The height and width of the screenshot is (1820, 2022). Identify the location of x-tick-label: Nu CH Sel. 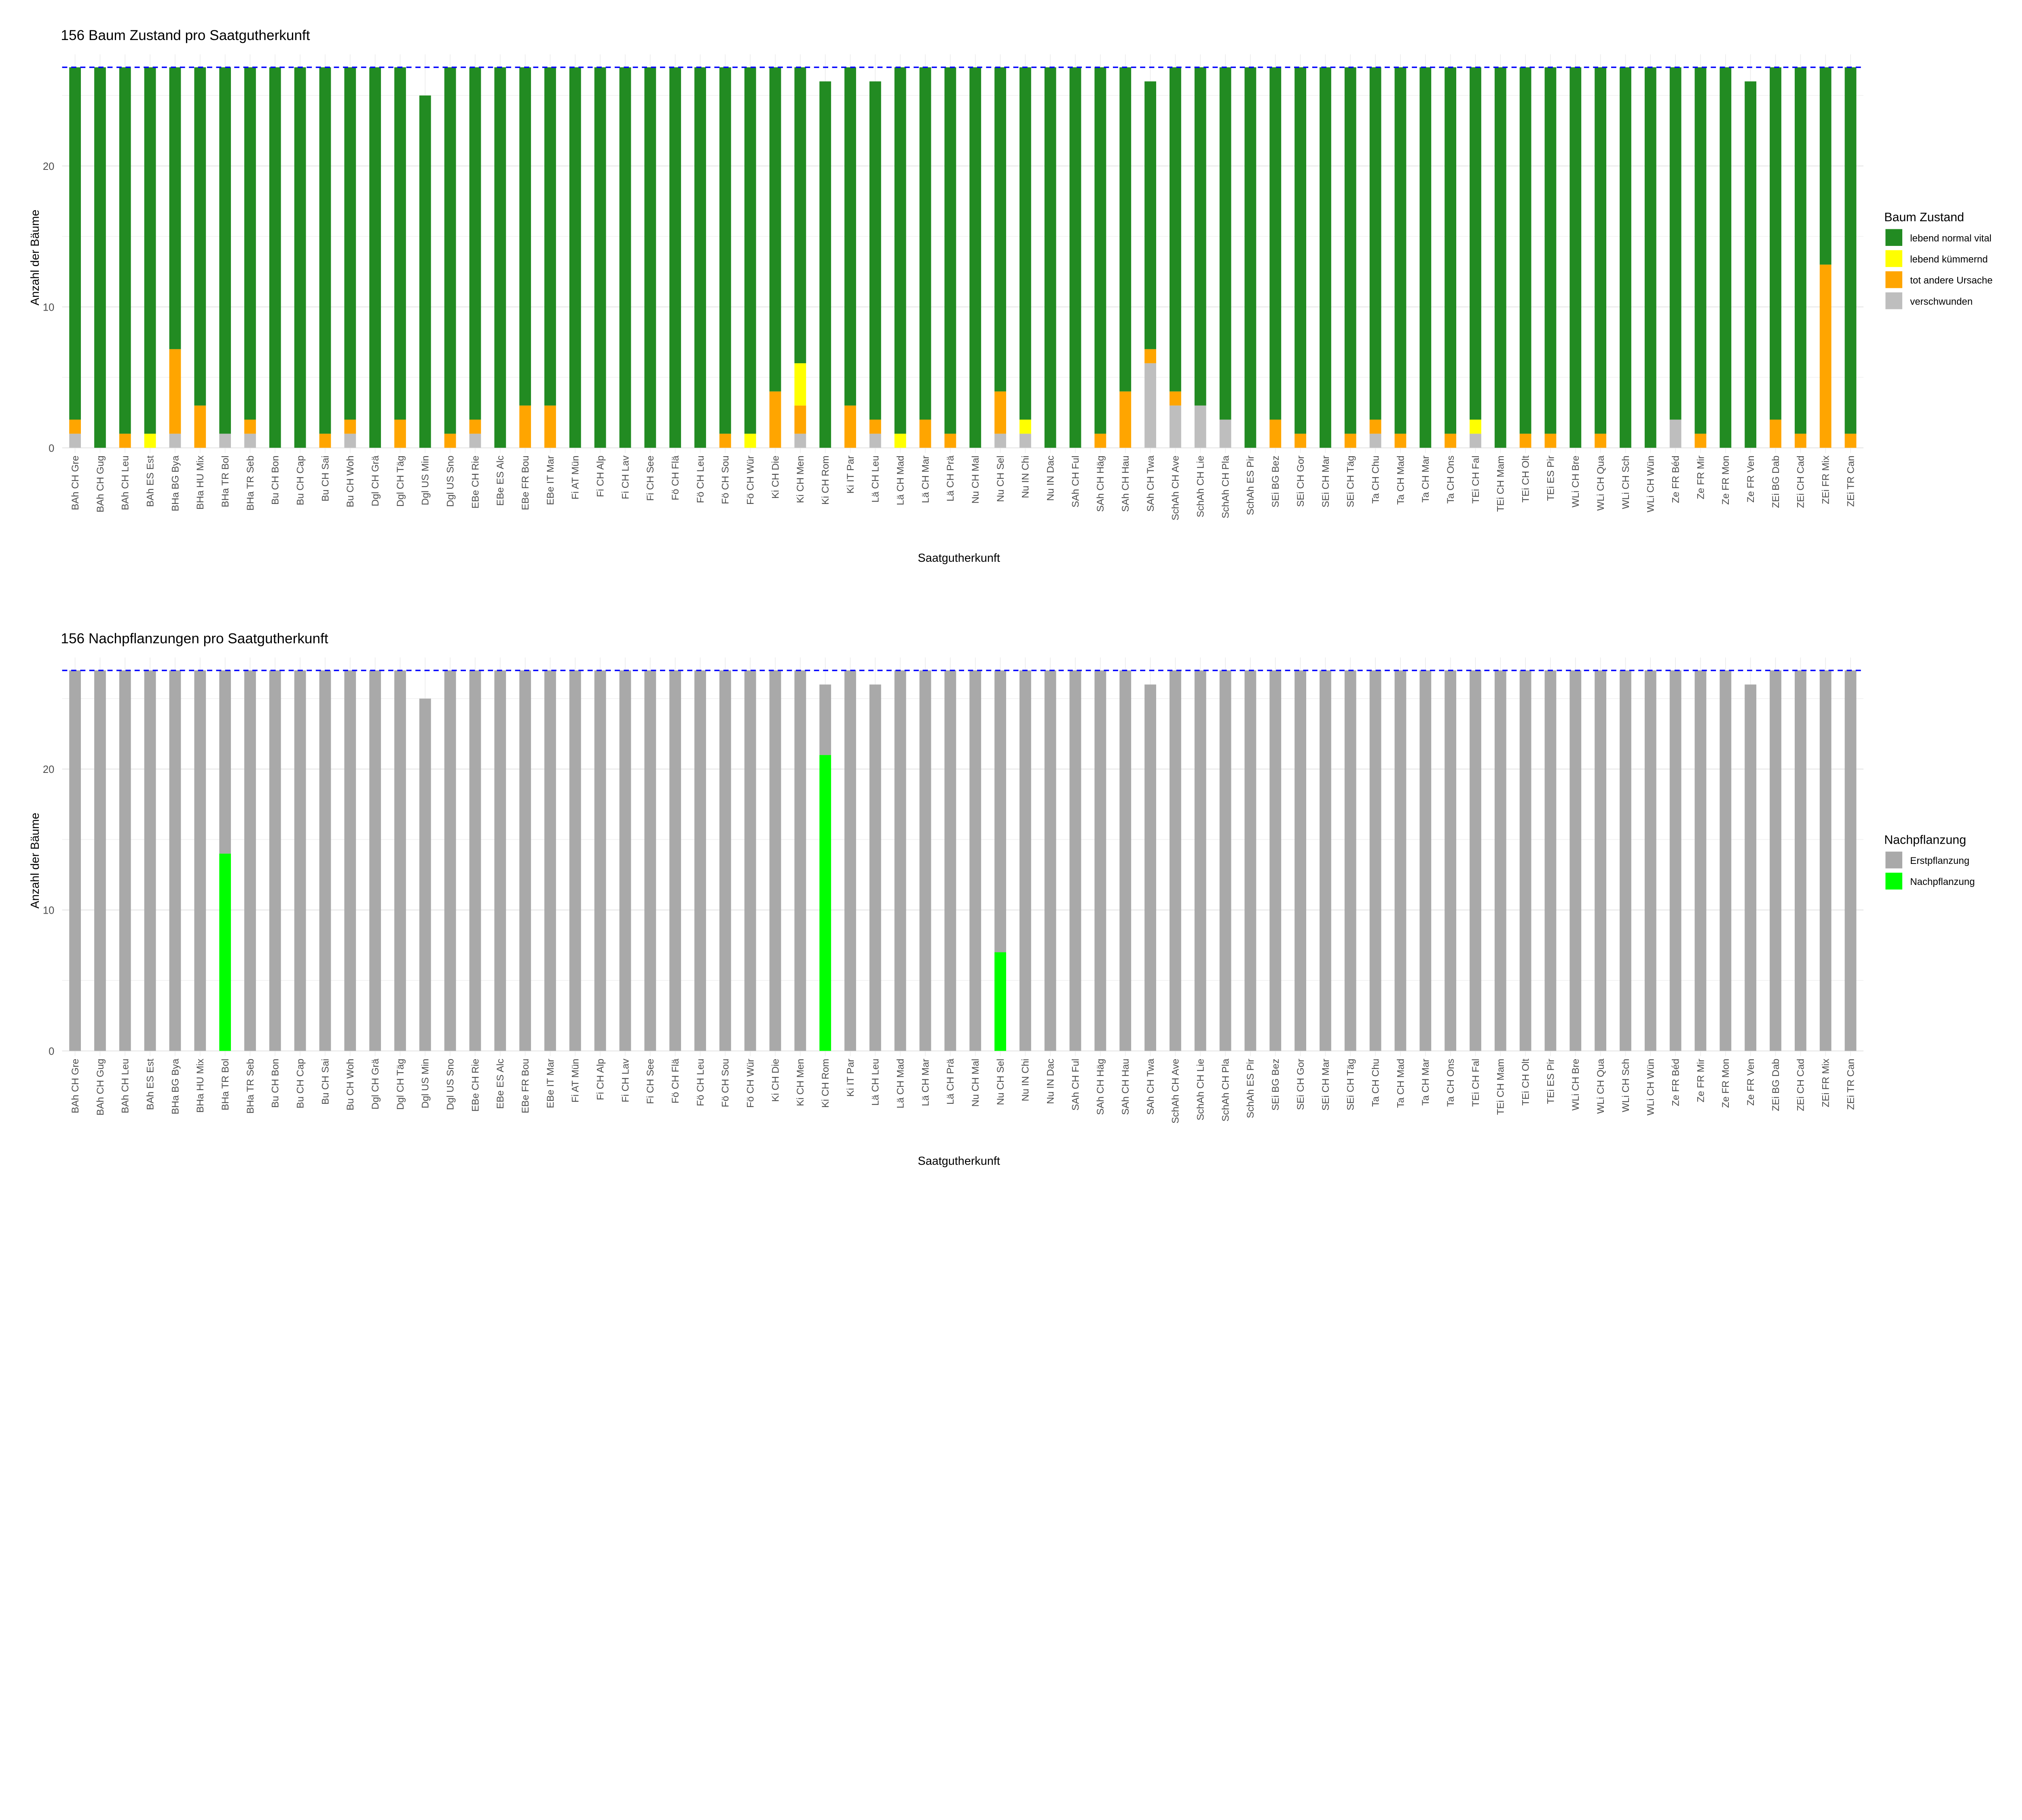
(1000, 478).